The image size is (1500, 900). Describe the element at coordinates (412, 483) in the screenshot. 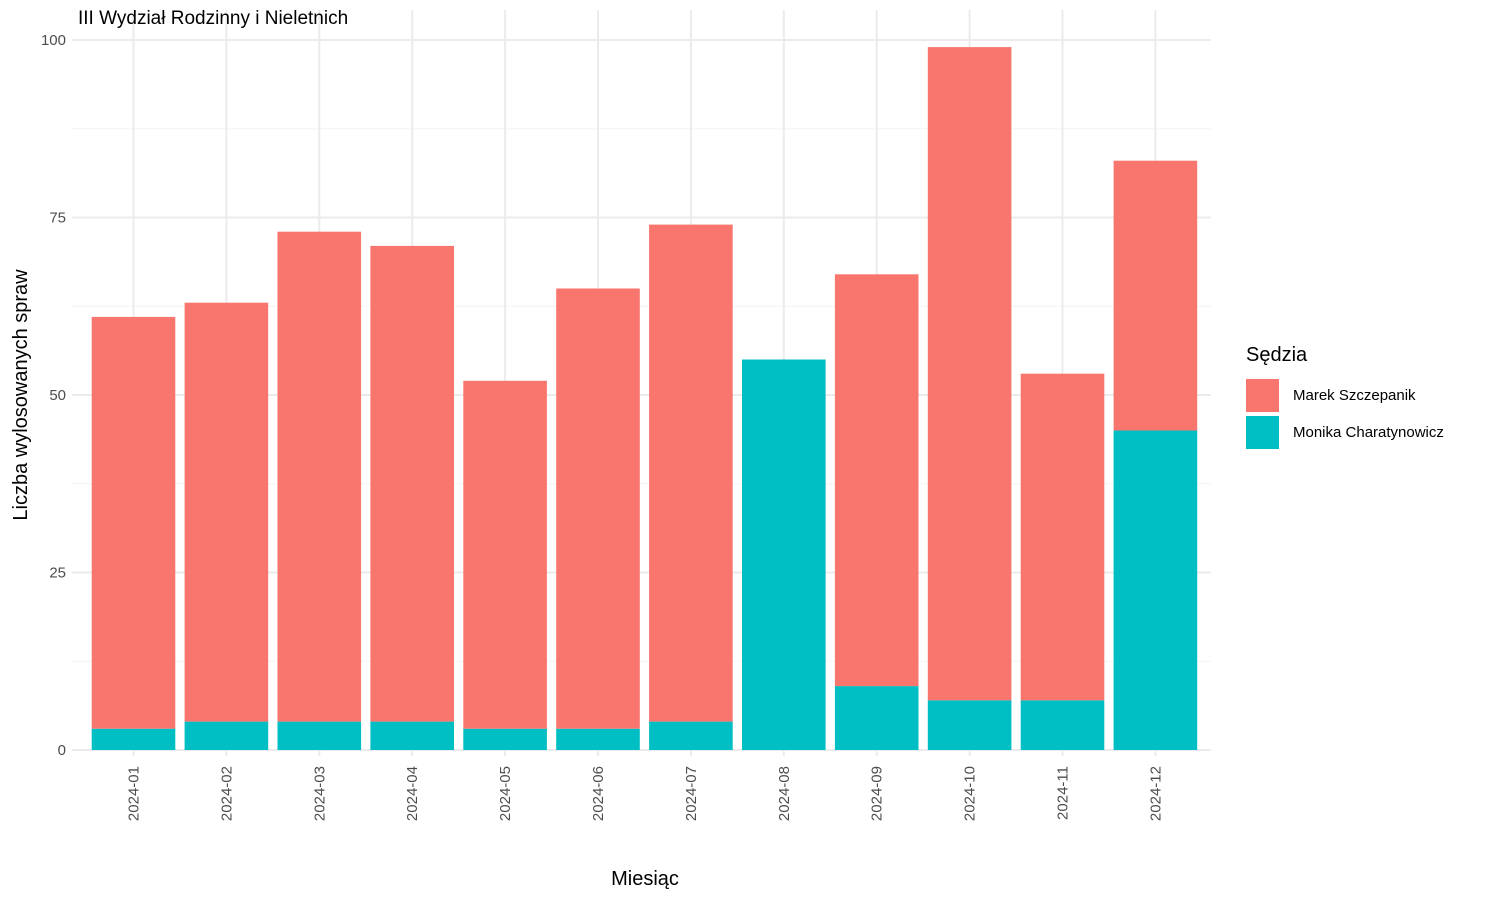

I see `bar-2024-04-marek-szczepanik` at that location.